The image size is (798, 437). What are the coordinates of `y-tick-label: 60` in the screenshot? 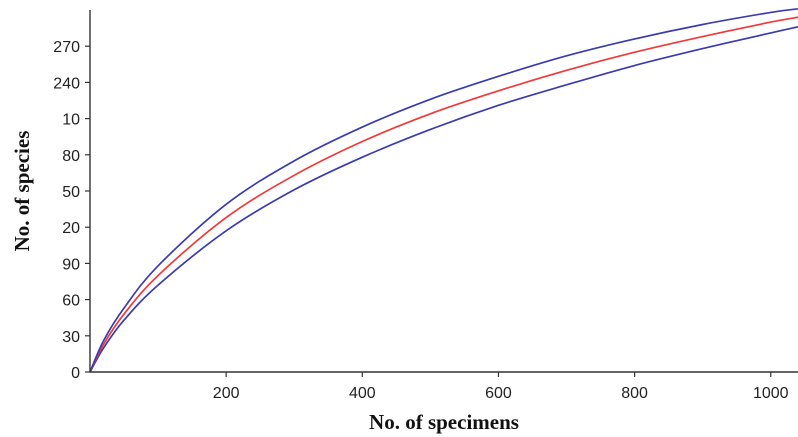 It's located at (71, 301).